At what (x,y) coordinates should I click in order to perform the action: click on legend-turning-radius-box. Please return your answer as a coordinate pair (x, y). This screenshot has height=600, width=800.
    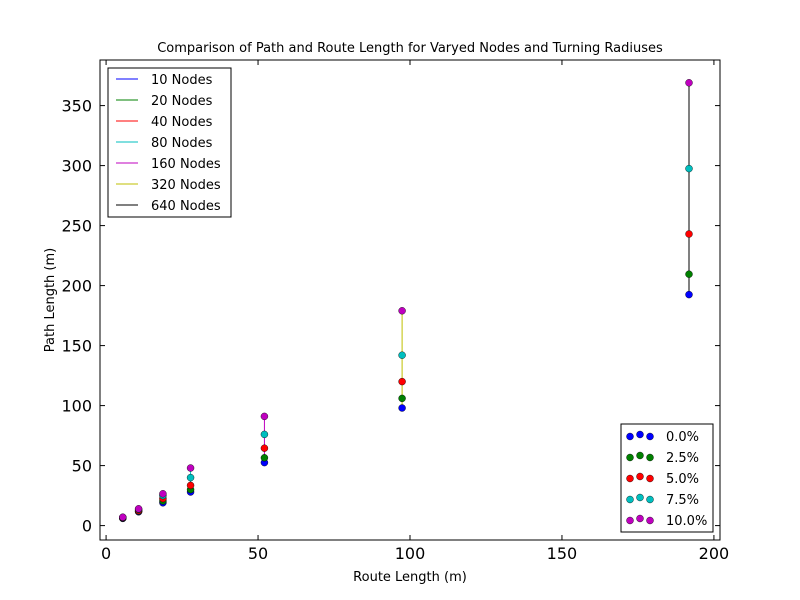
    Looking at the image, I should click on (667, 478).